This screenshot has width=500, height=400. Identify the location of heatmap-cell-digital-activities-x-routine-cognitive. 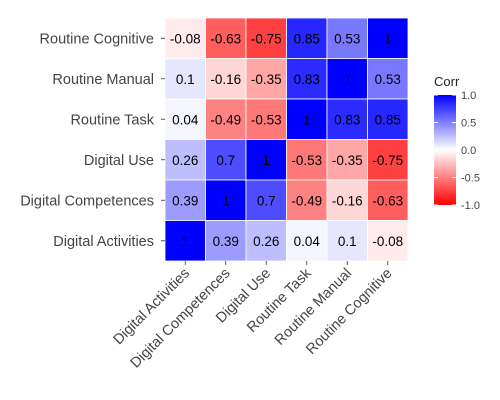
(388, 241).